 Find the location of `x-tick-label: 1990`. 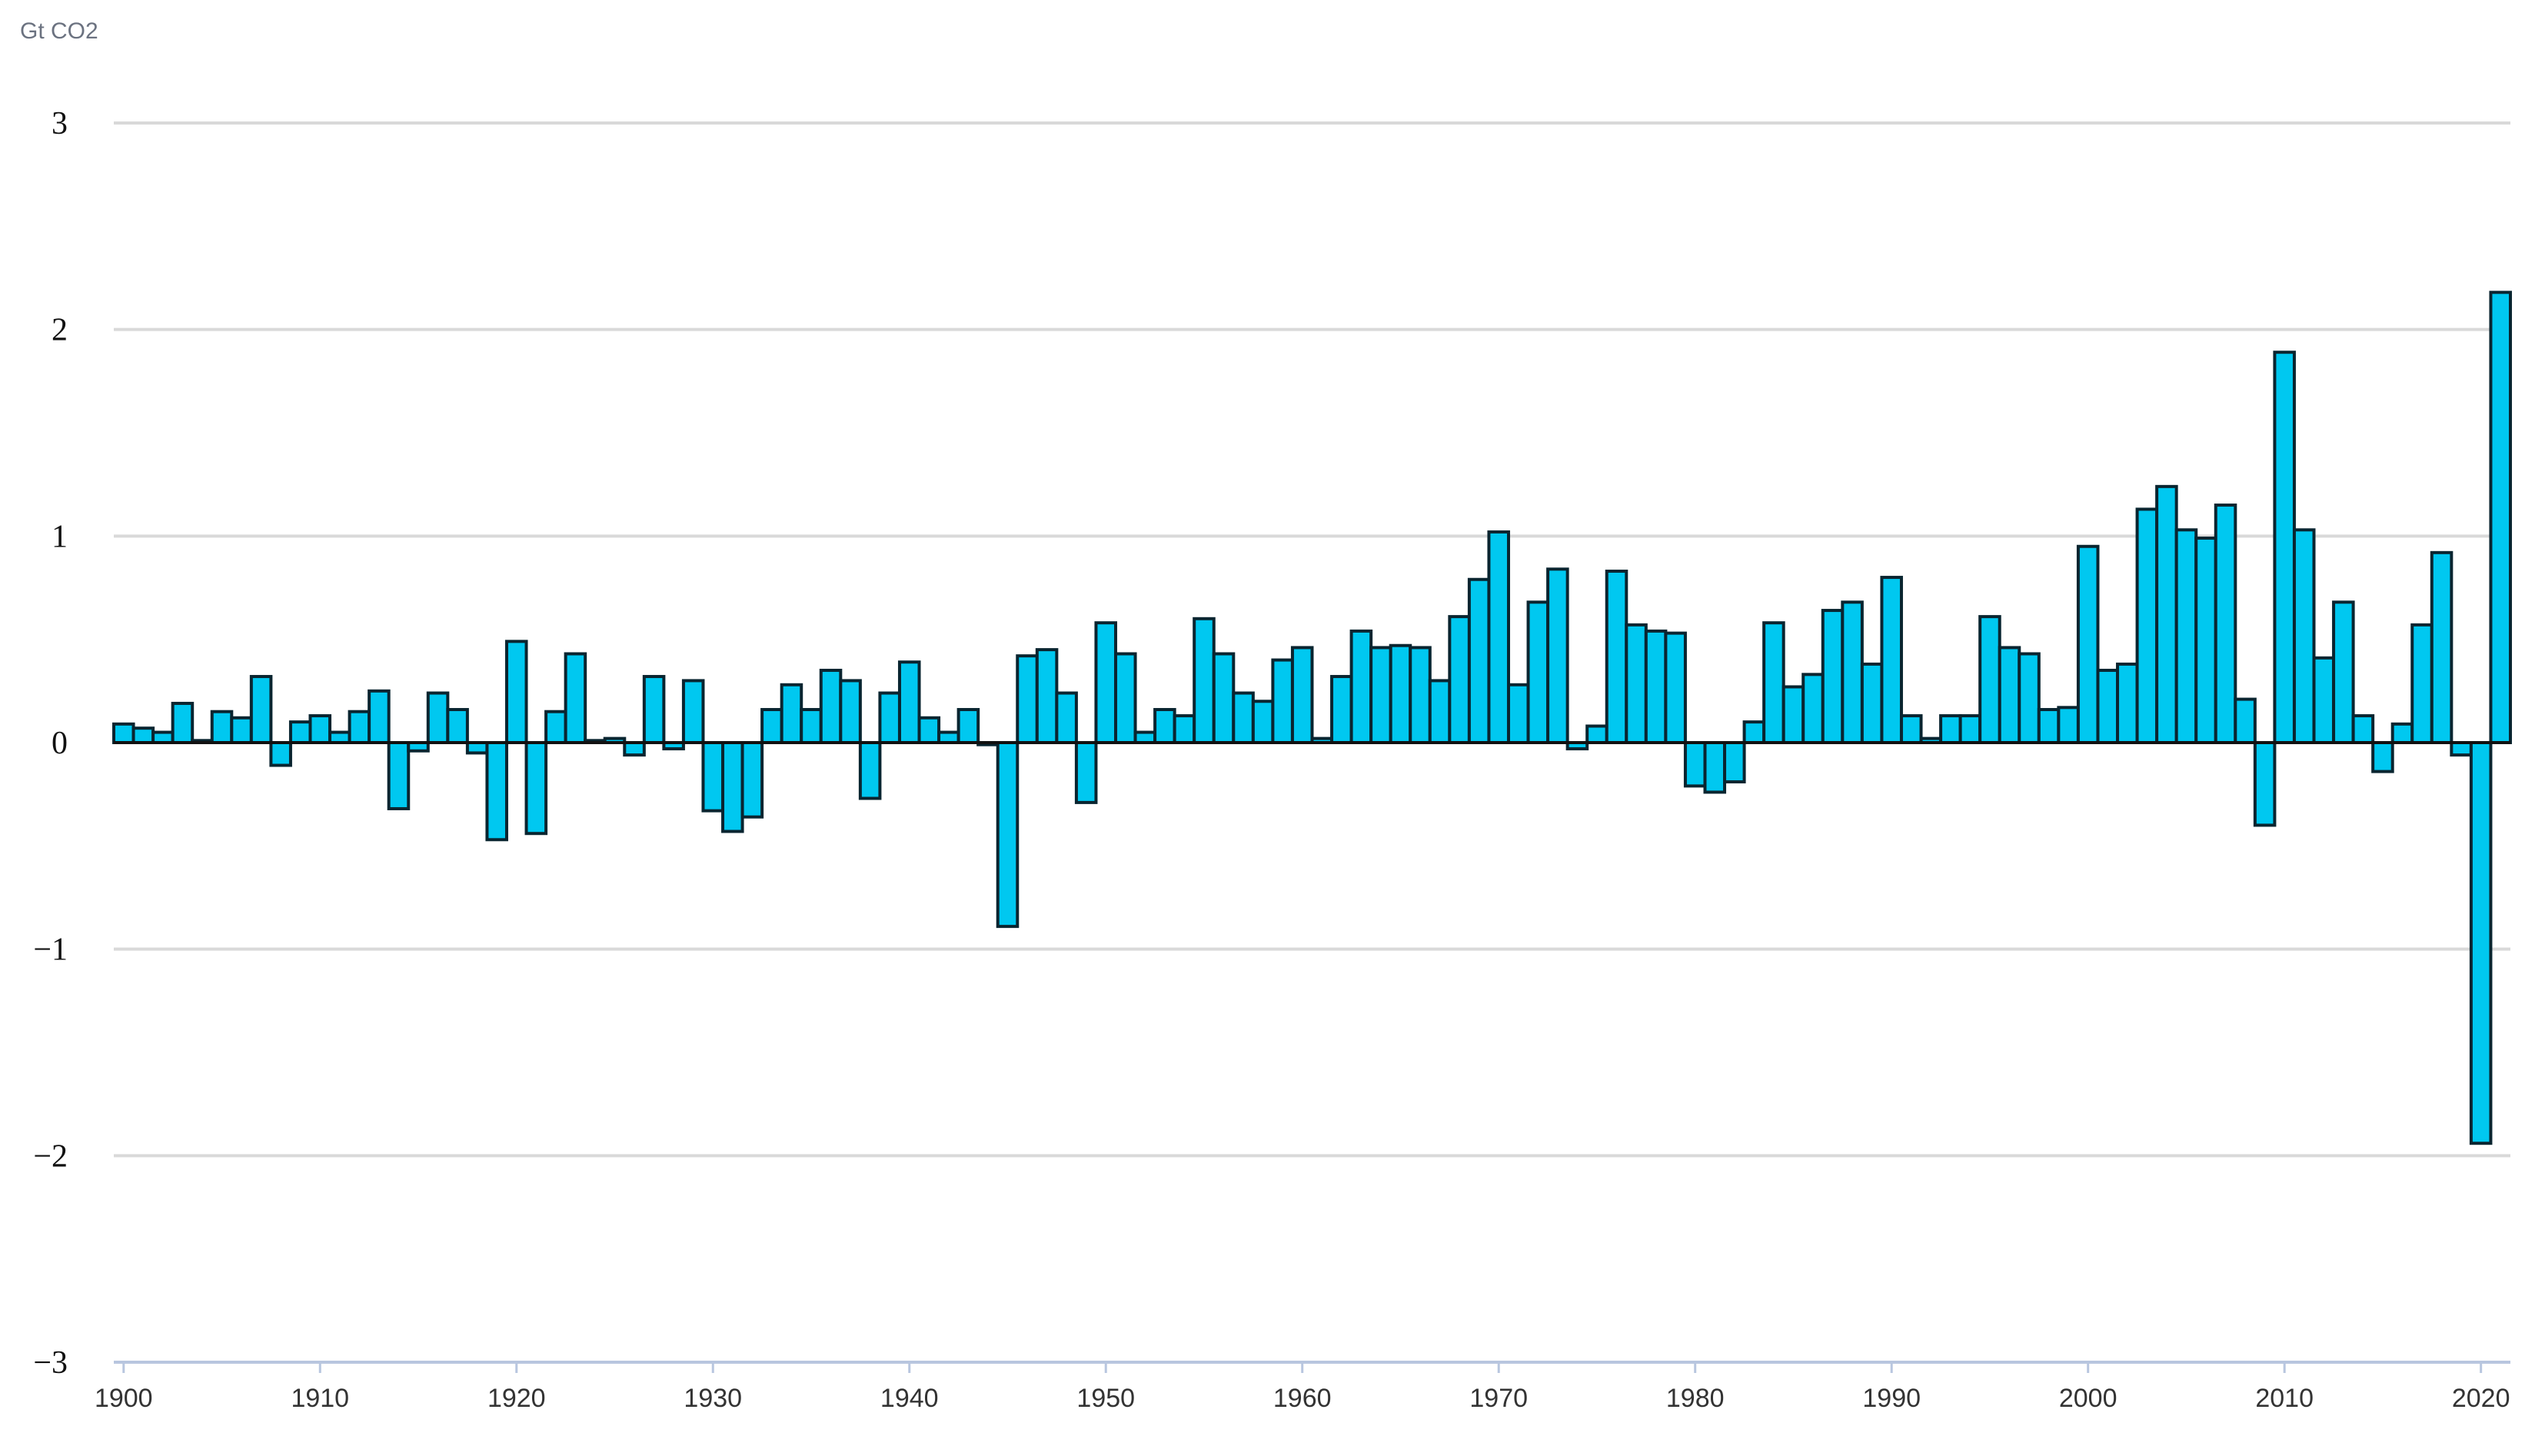

x-tick-label: 1990 is located at coordinates (1891, 1398).